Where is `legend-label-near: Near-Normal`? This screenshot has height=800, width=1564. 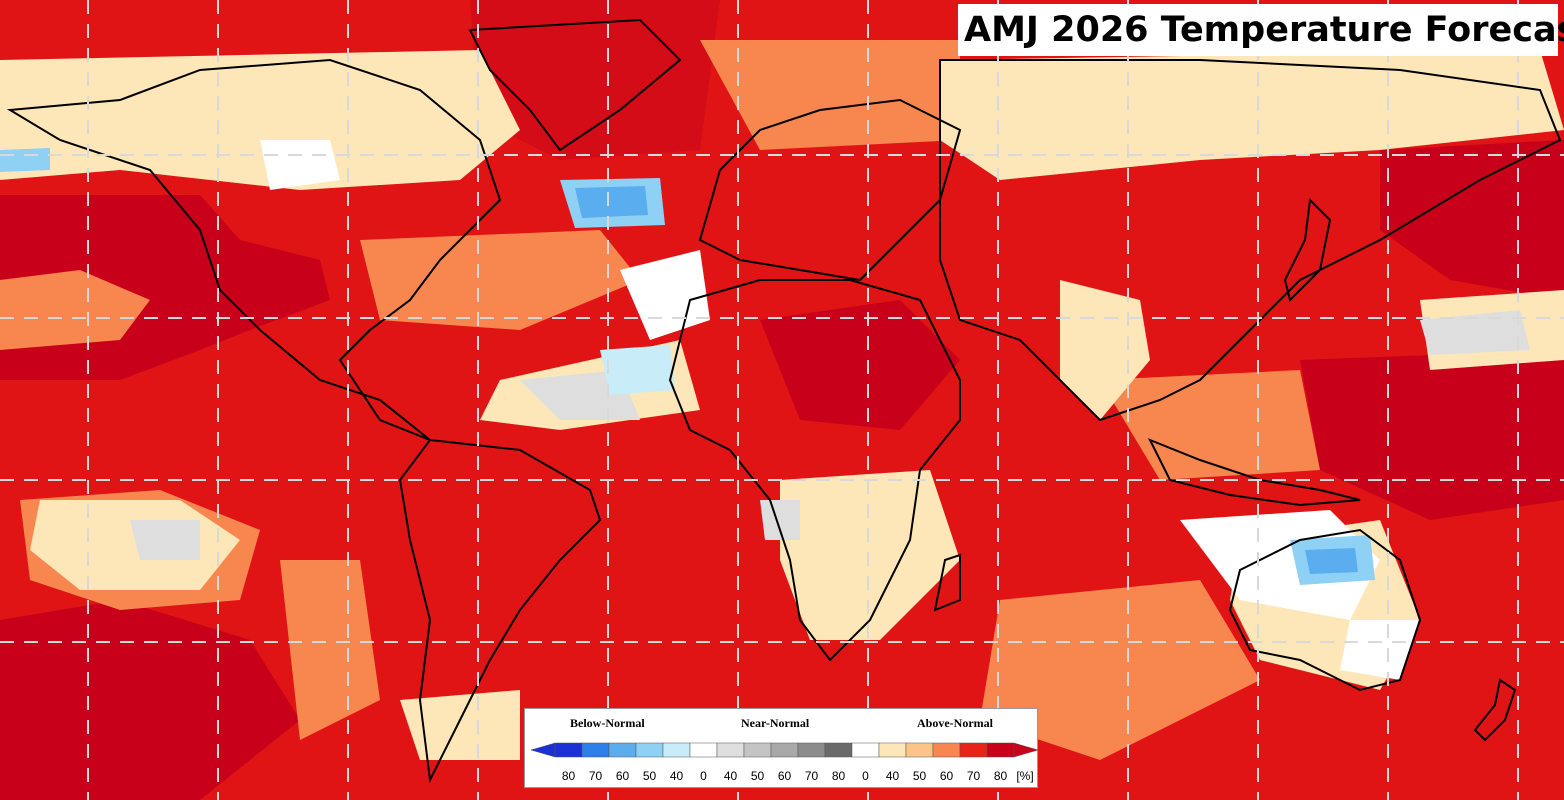
legend-label-near: Near-Normal is located at coordinates (775, 723).